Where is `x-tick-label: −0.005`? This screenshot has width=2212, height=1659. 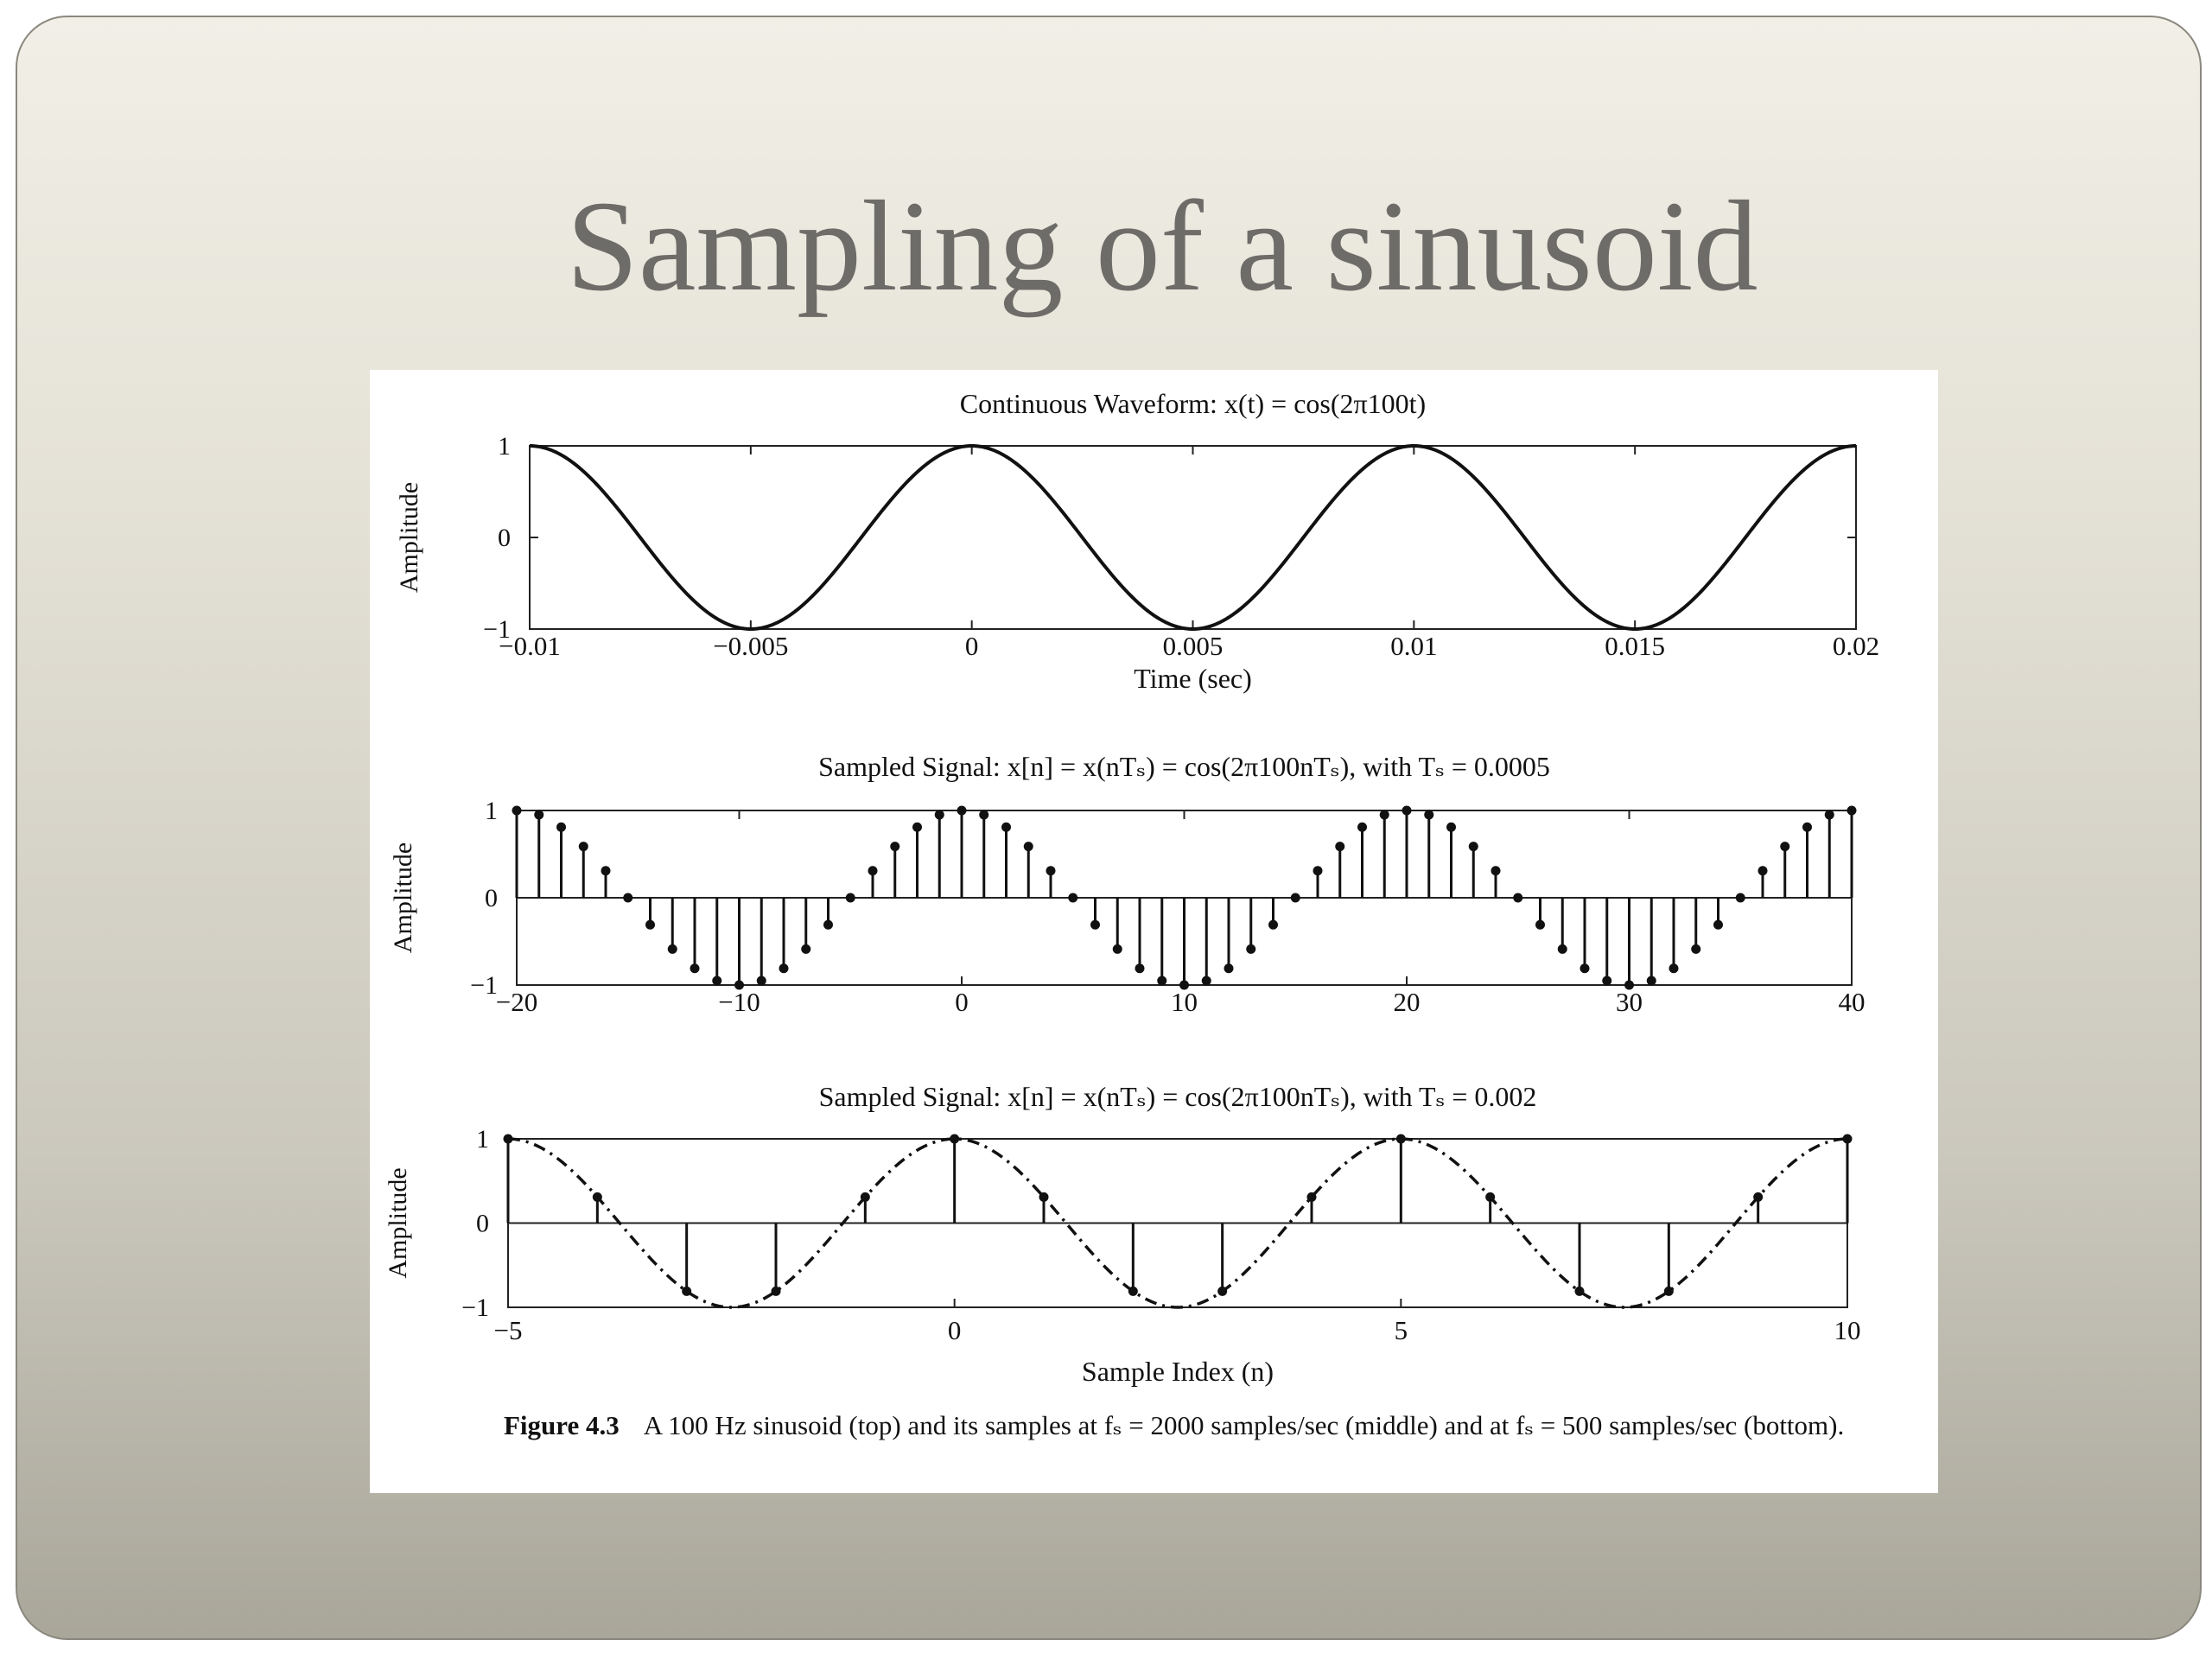
x-tick-label: −0.005 is located at coordinates (750, 646).